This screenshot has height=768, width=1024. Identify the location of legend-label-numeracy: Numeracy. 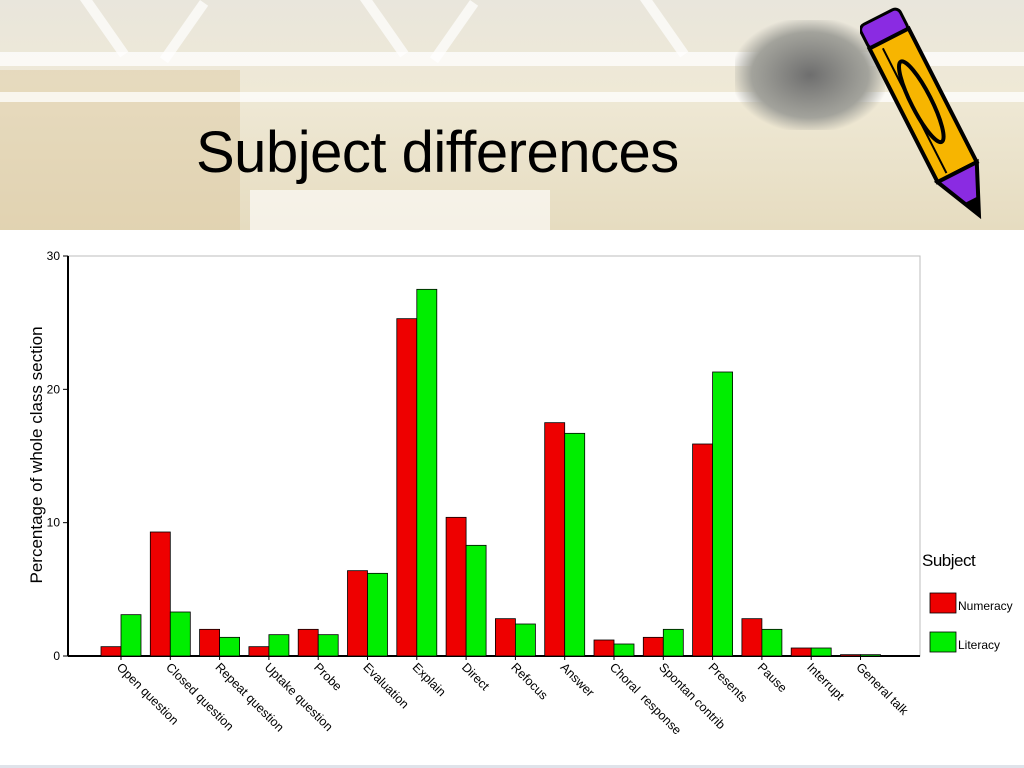
(985, 606).